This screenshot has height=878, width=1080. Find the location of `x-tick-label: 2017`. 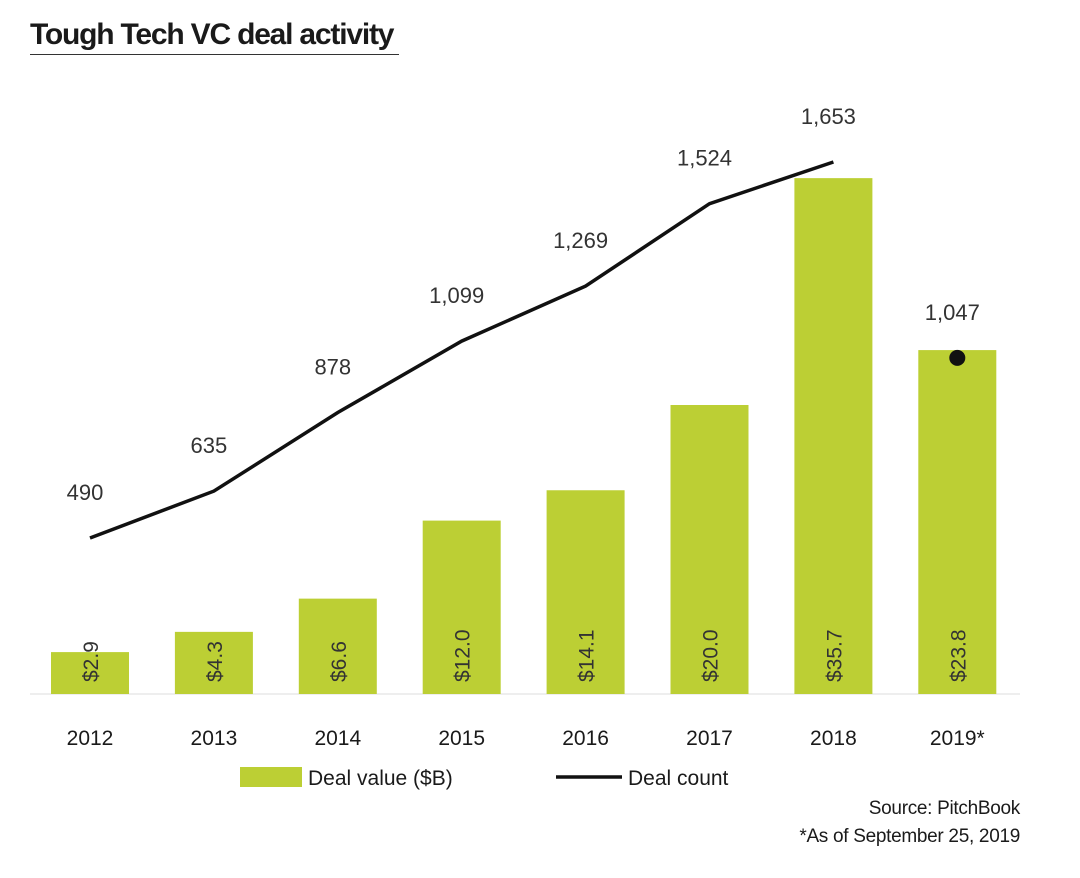

x-tick-label: 2017 is located at coordinates (709, 738).